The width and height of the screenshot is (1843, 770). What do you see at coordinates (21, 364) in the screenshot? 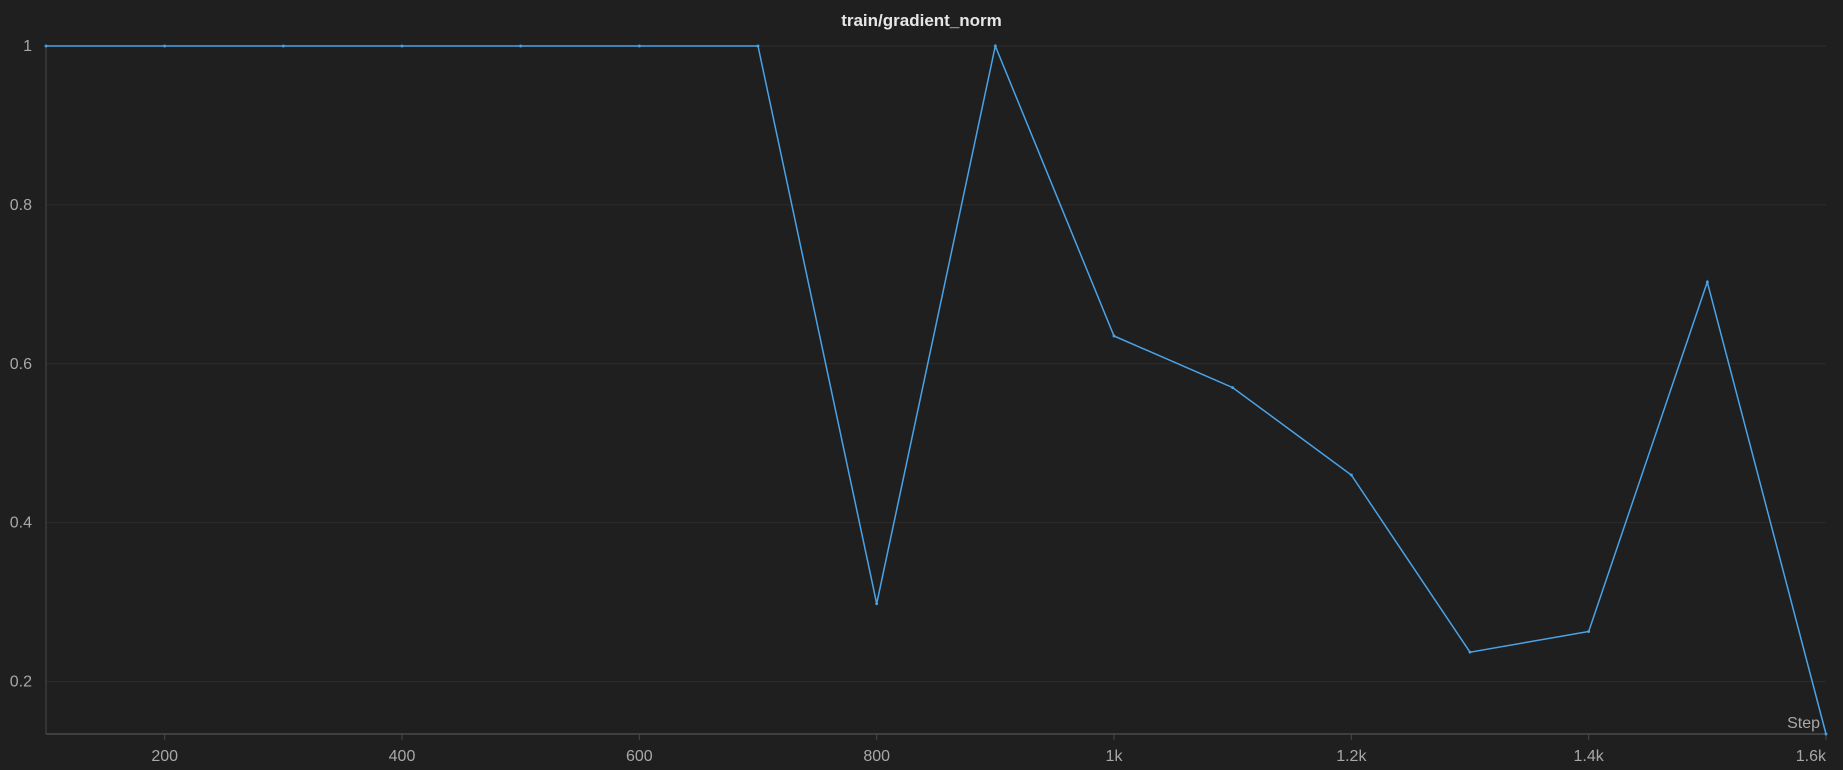
I see `y-tick-label: 0.6` at bounding box center [21, 364].